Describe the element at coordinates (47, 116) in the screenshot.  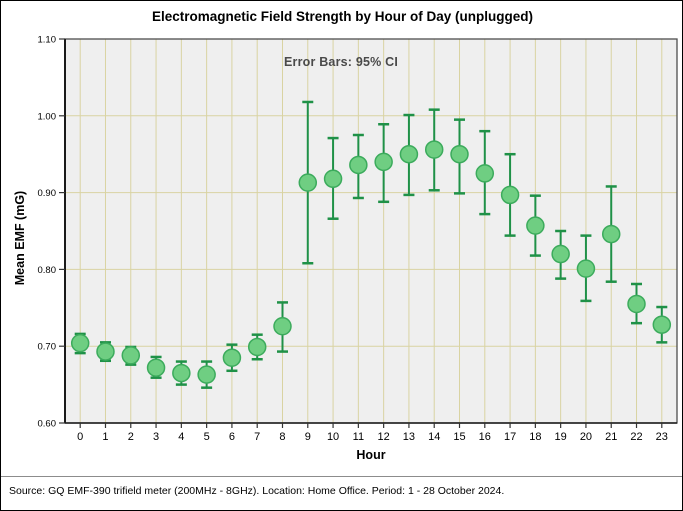
I see `y-tick-label: 1.00` at that location.